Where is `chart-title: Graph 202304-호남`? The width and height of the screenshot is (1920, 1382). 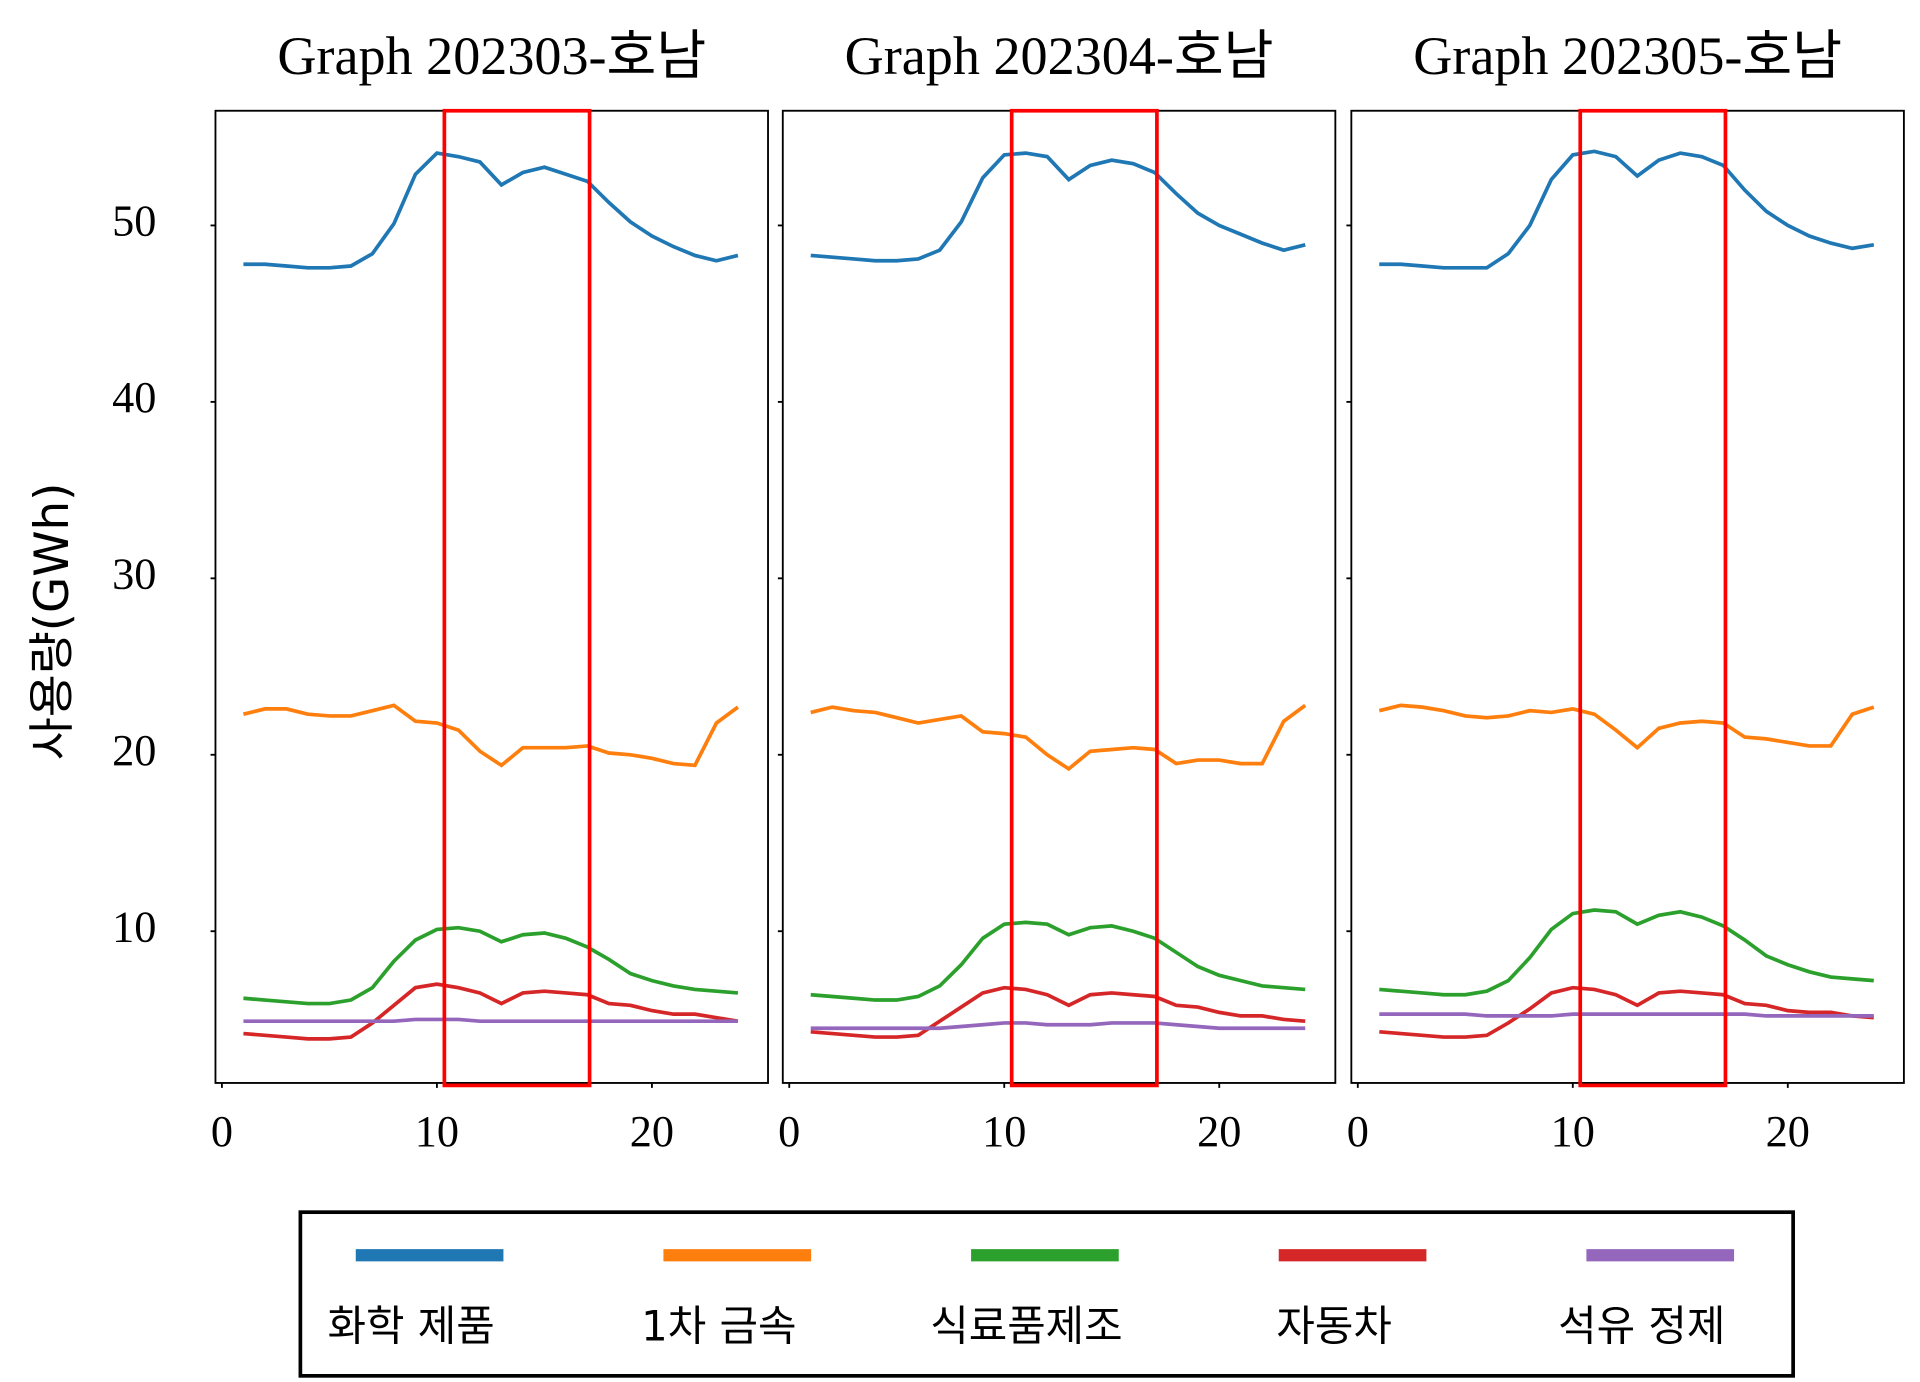 chart-title: Graph 202304-호남 is located at coordinates (1059, 56).